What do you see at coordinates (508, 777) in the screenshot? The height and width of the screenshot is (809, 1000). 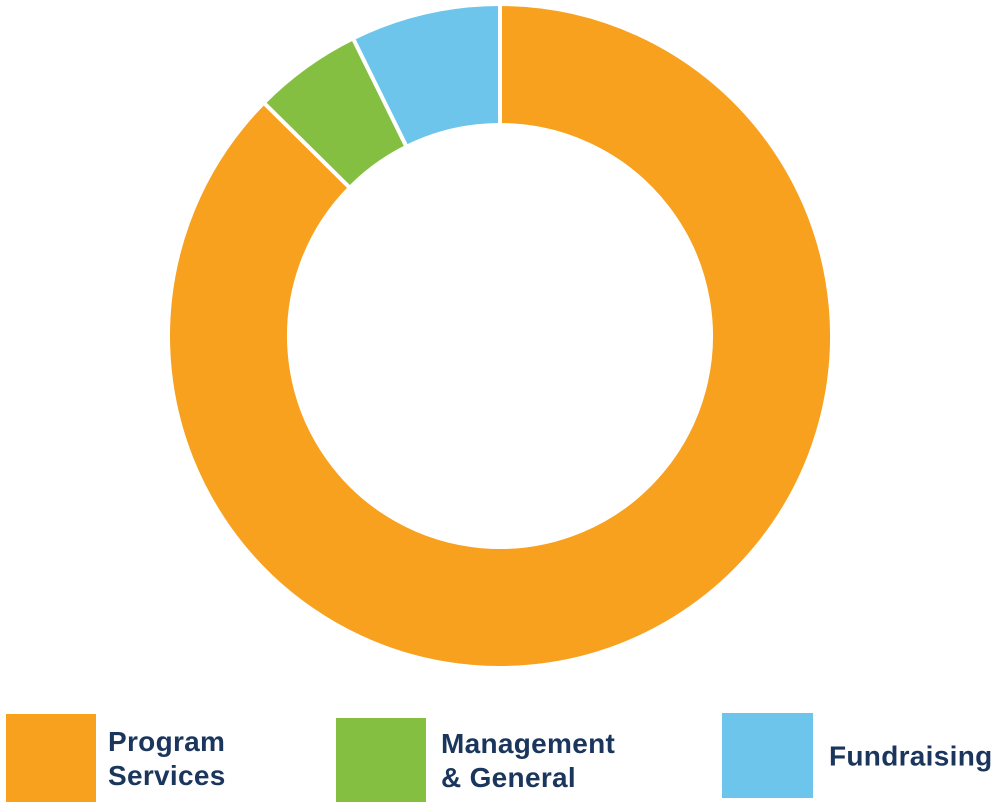 I see `legend-label: & General` at bounding box center [508, 777].